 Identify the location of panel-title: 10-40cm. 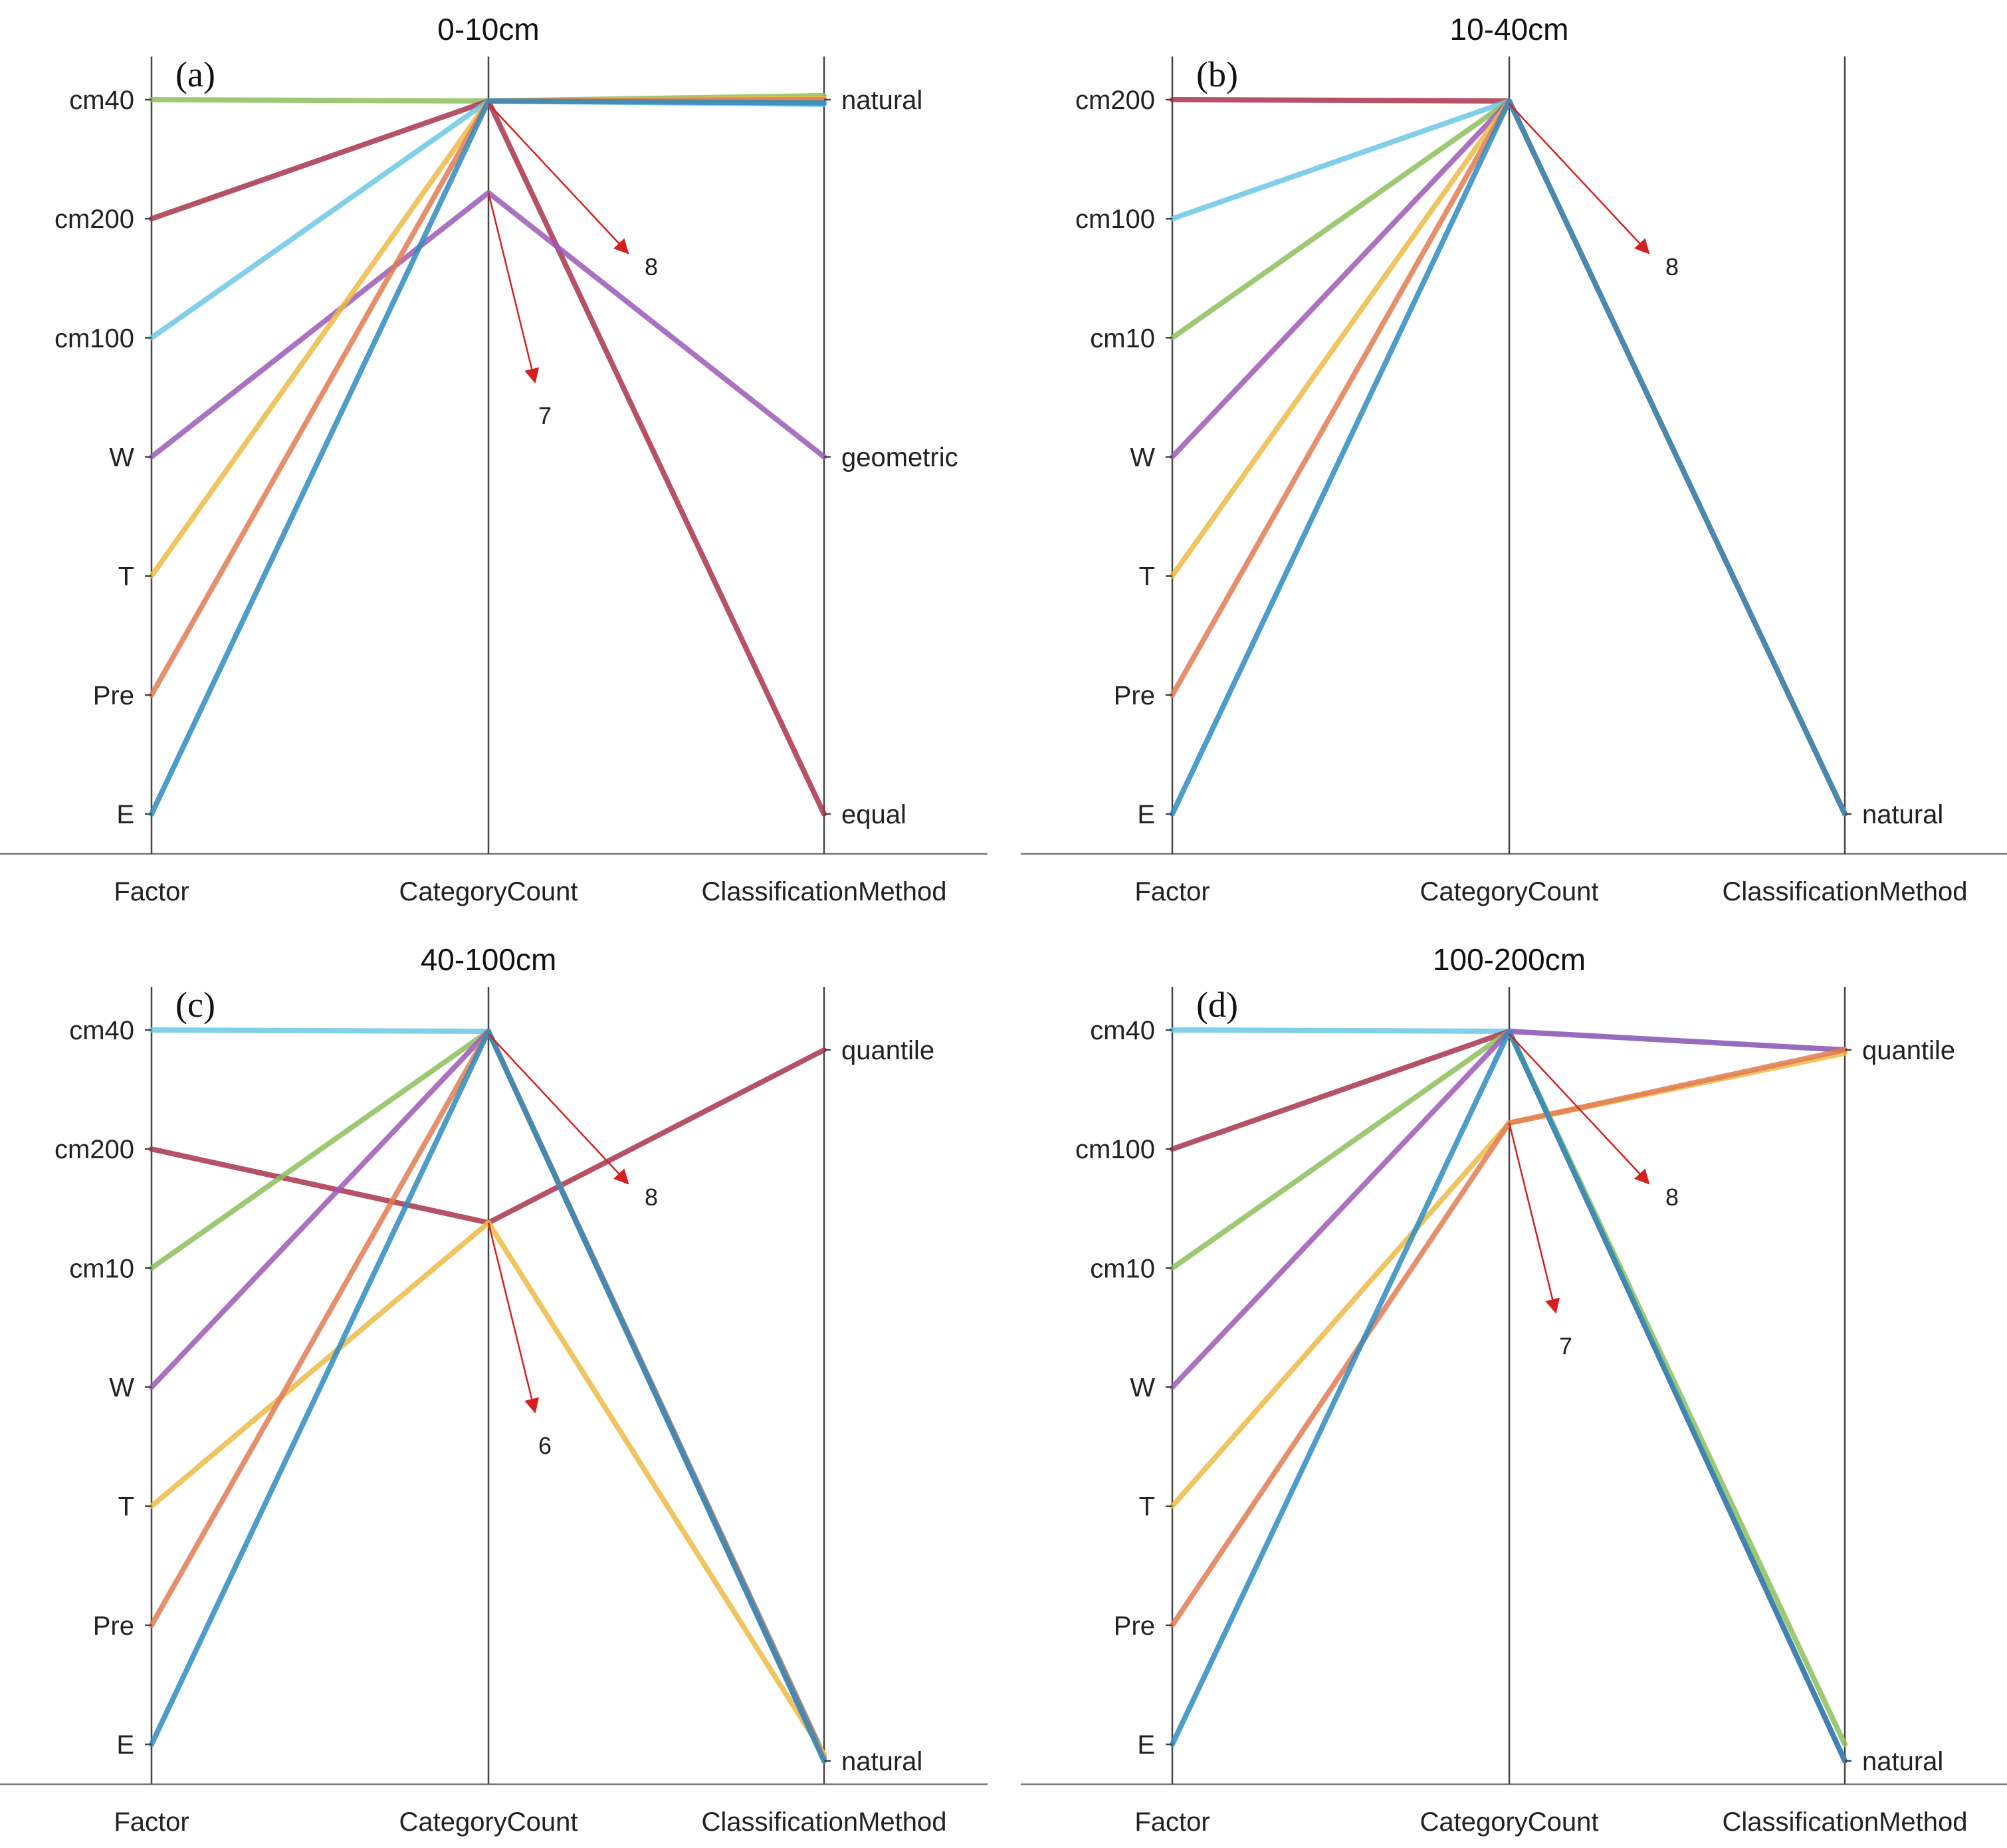
(1510, 29).